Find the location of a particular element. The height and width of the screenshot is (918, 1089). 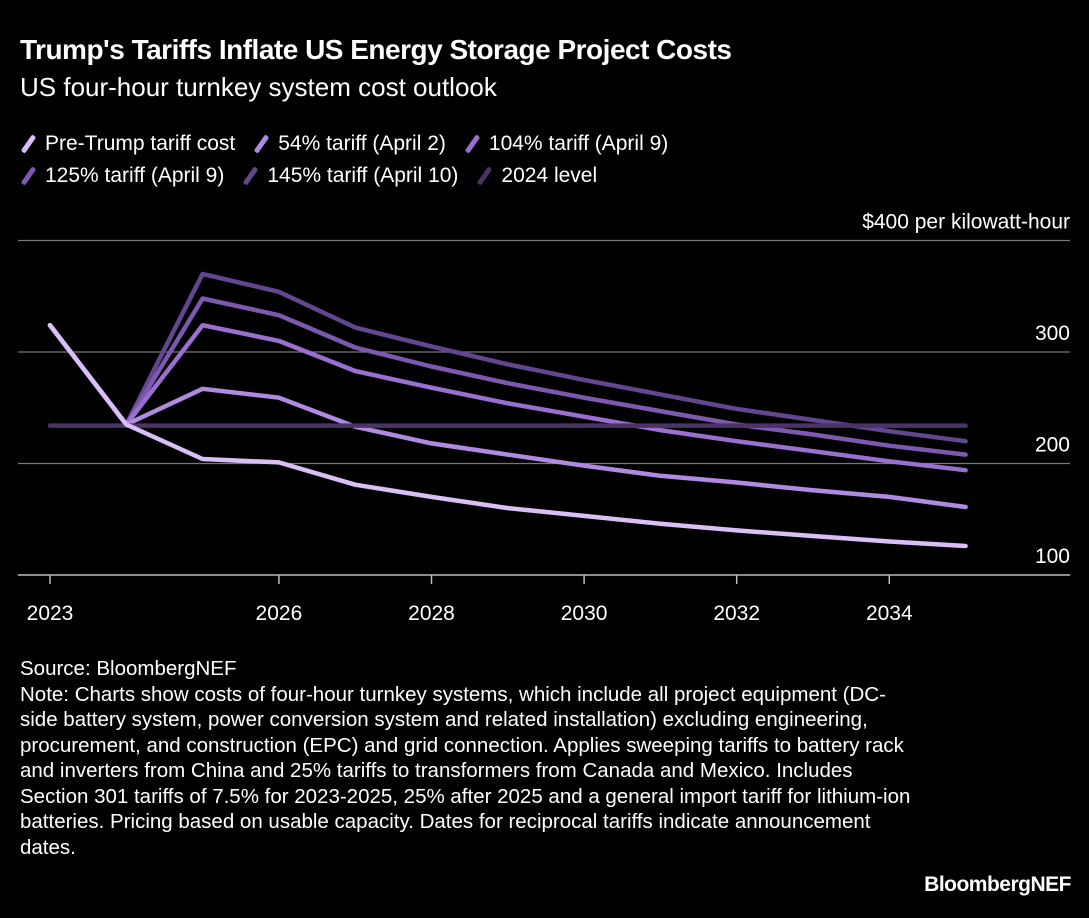

legend-label: 125% tariff (April 9) is located at coordinates (135, 175).